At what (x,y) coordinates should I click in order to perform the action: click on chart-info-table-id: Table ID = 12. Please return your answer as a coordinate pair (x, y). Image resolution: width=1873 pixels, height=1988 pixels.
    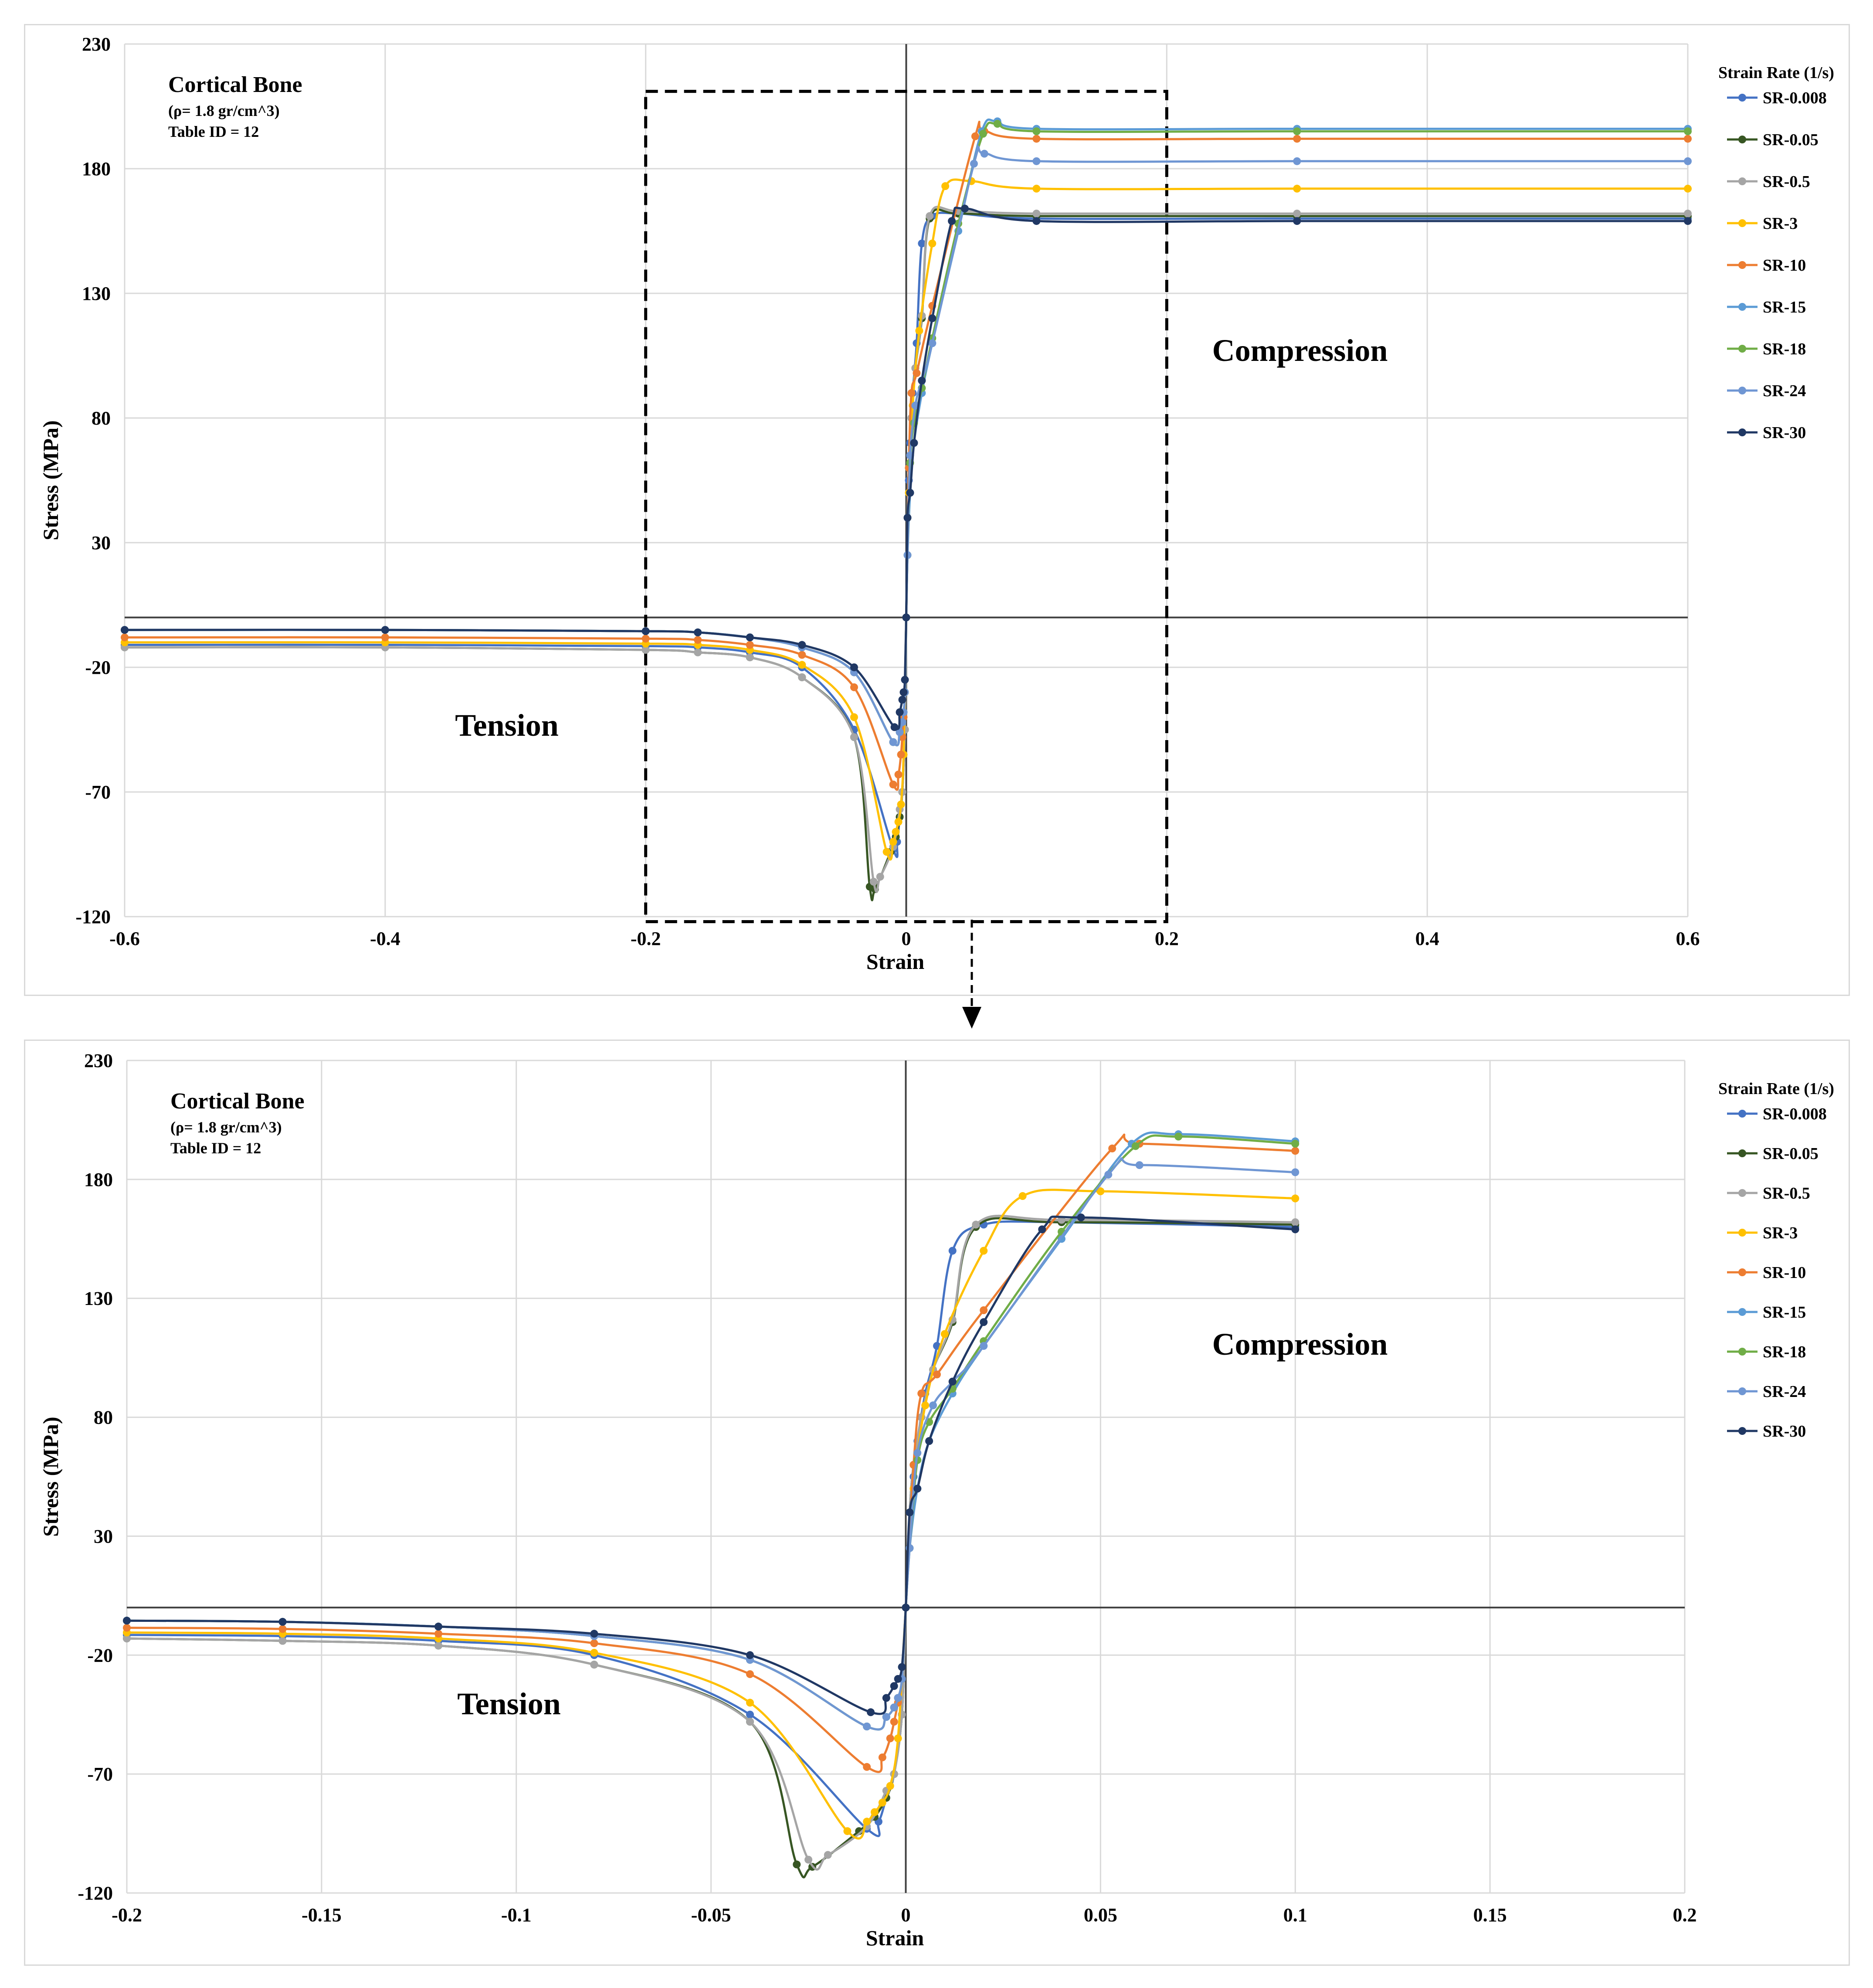
    Looking at the image, I should click on (215, 1148).